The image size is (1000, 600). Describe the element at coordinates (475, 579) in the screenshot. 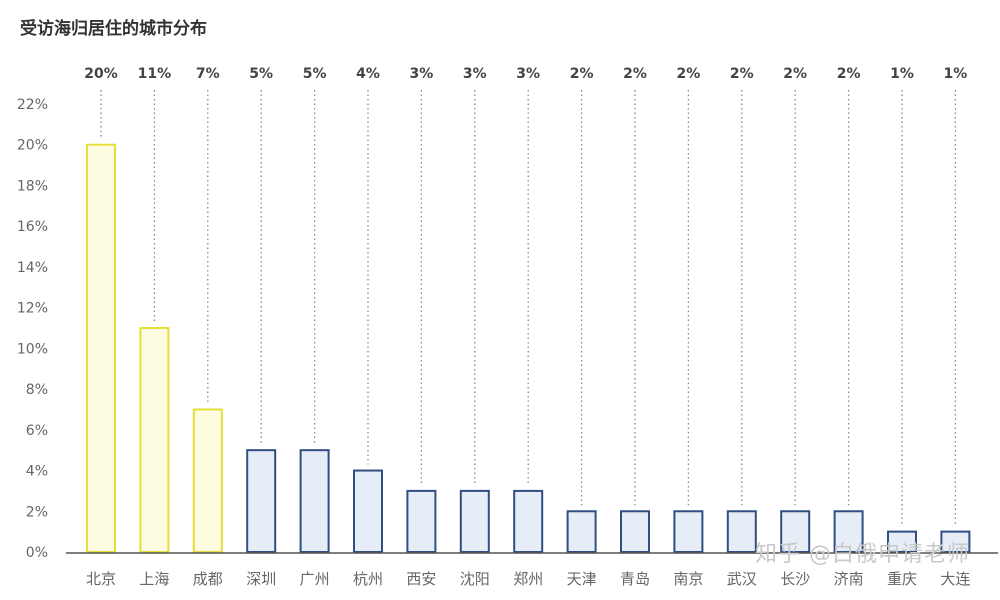

I see `category-label: 沈阳` at that location.